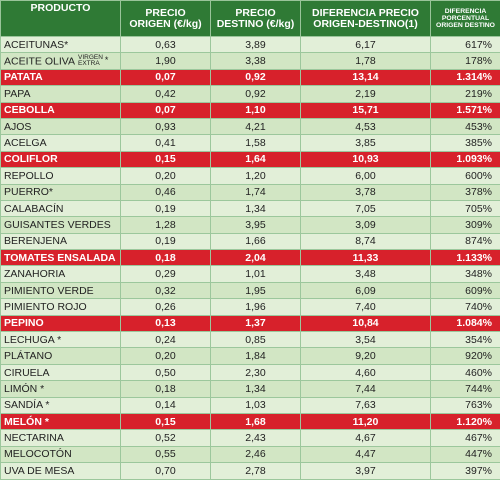 Image resolution: width=500 pixels, height=480 pixels. What do you see at coordinates (256, 340) in the screenshot?
I see `cell-precio-destino: 0,85` at bounding box center [256, 340].